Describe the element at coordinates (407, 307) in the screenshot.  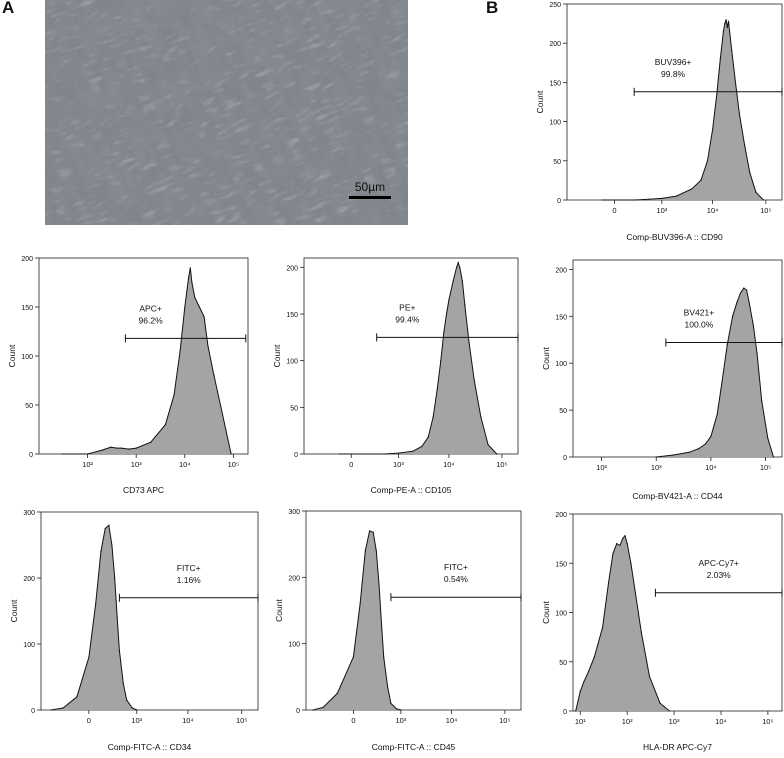
I see `gate-name: PE+` at that location.